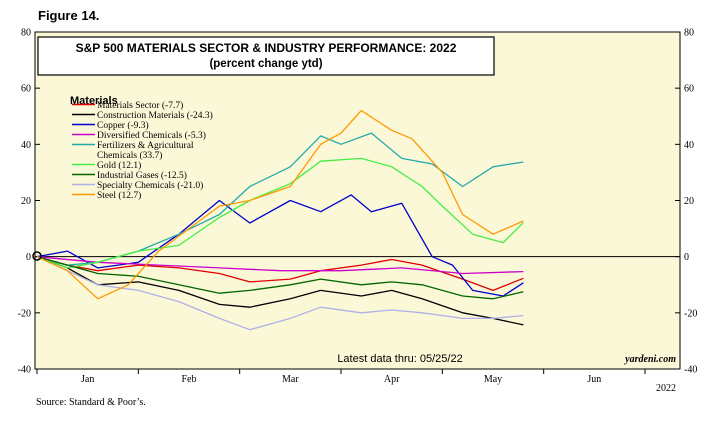 This screenshot has height=424, width=724. Describe the element at coordinates (26, 33) in the screenshot. I see `y-tick-label-left: 80` at that location.